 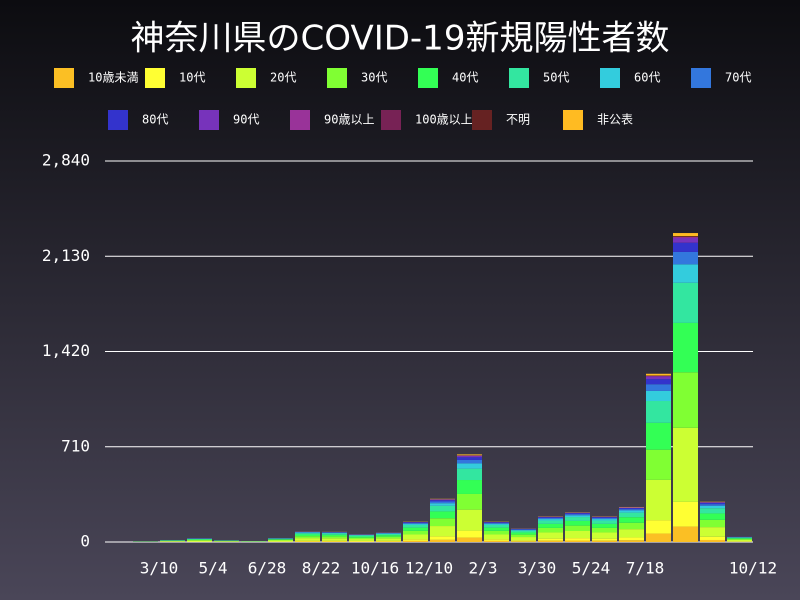 What do you see at coordinates (591, 568) in the screenshot?
I see `x-tick-label: 5/24` at bounding box center [591, 568].